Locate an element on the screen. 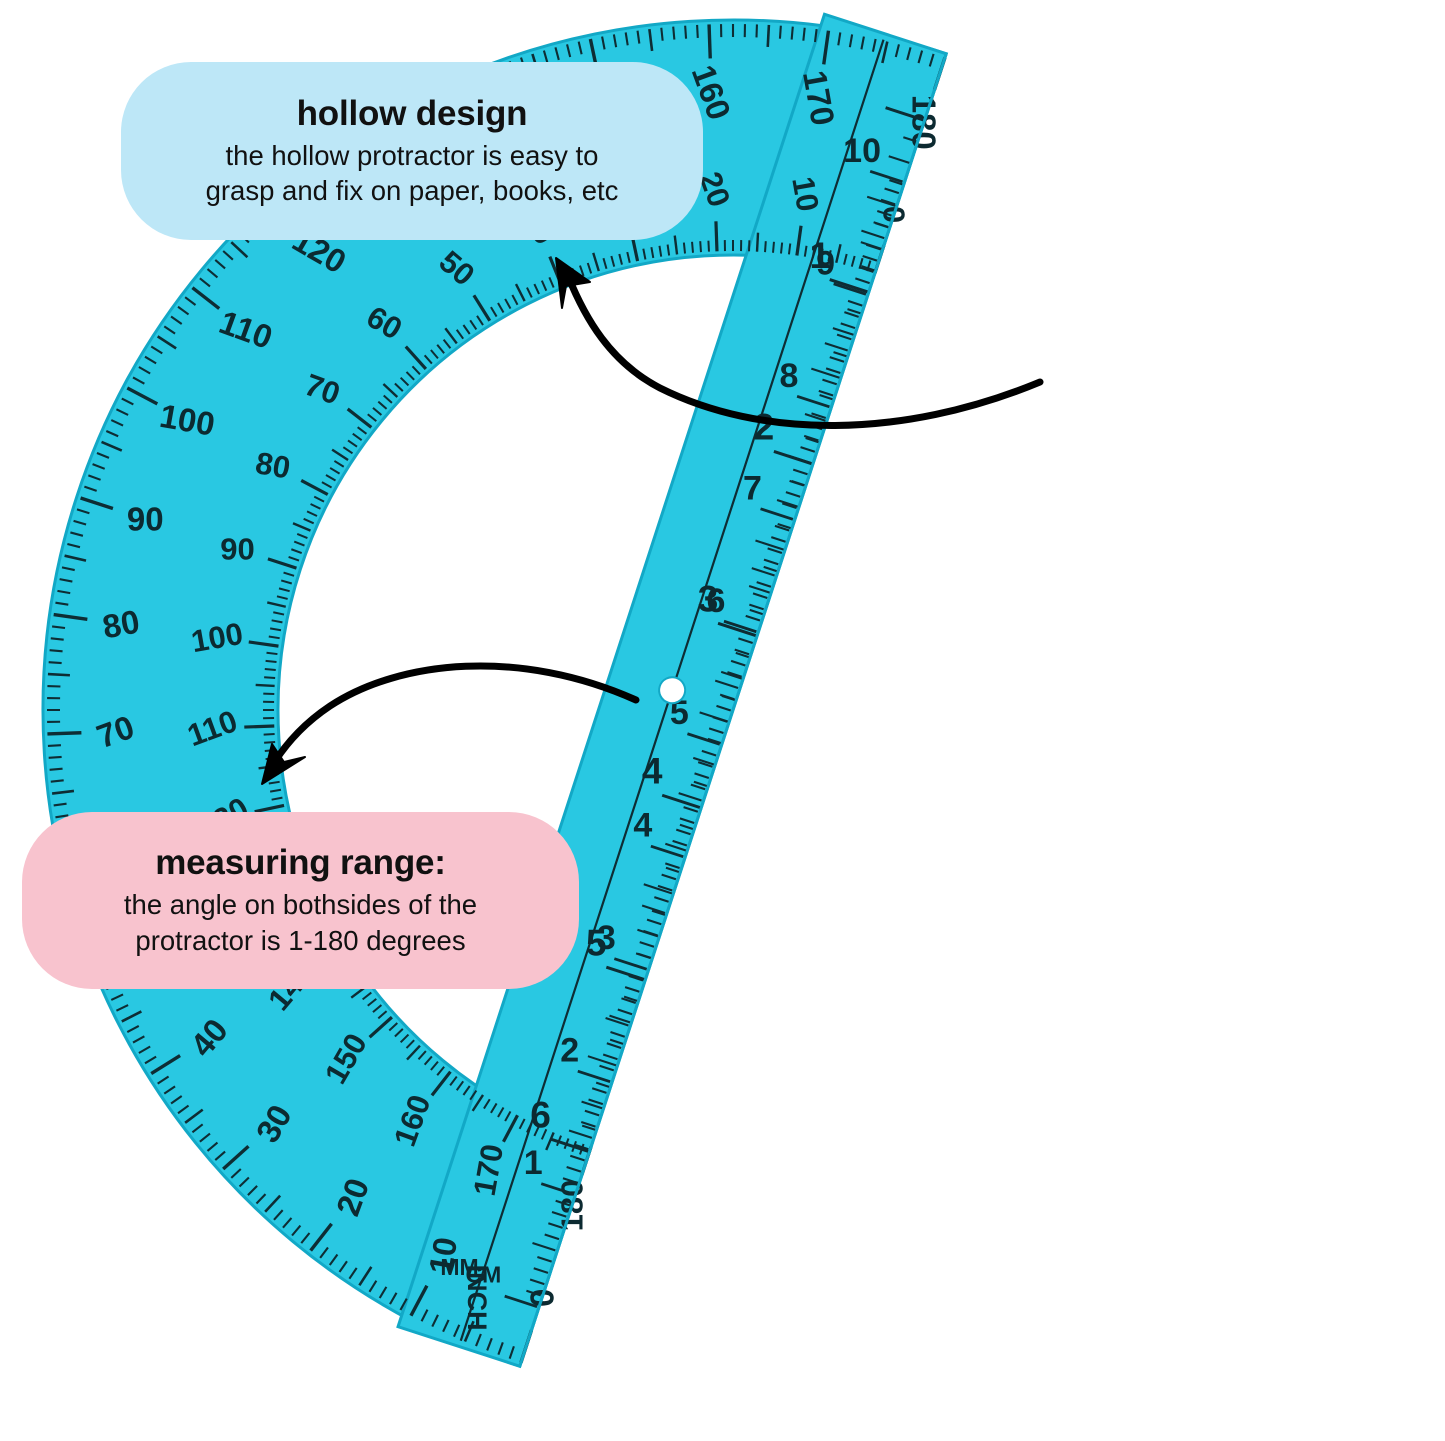 This screenshot has height=1441, width=1445. inch-unit-label: INCH is located at coordinates (477, 1298).